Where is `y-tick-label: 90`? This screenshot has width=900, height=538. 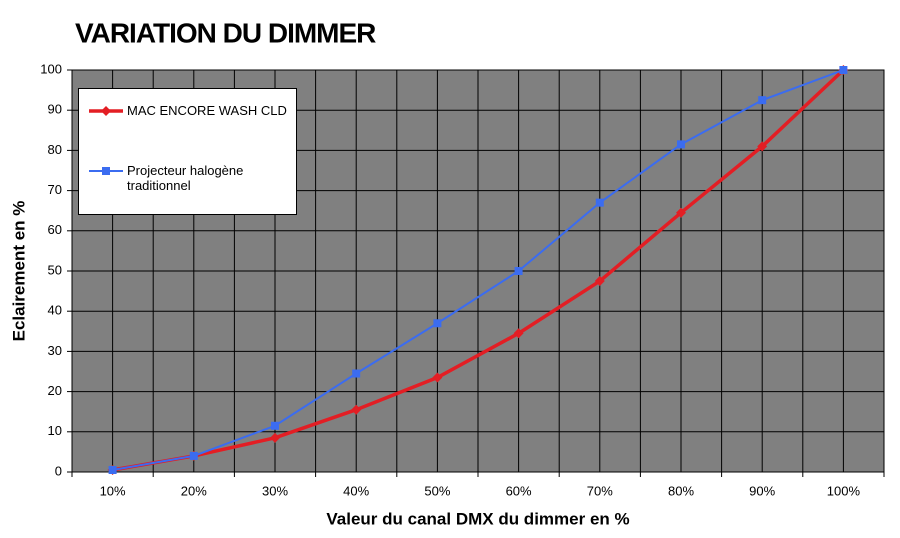 y-tick-label: 90 is located at coordinates (55, 109).